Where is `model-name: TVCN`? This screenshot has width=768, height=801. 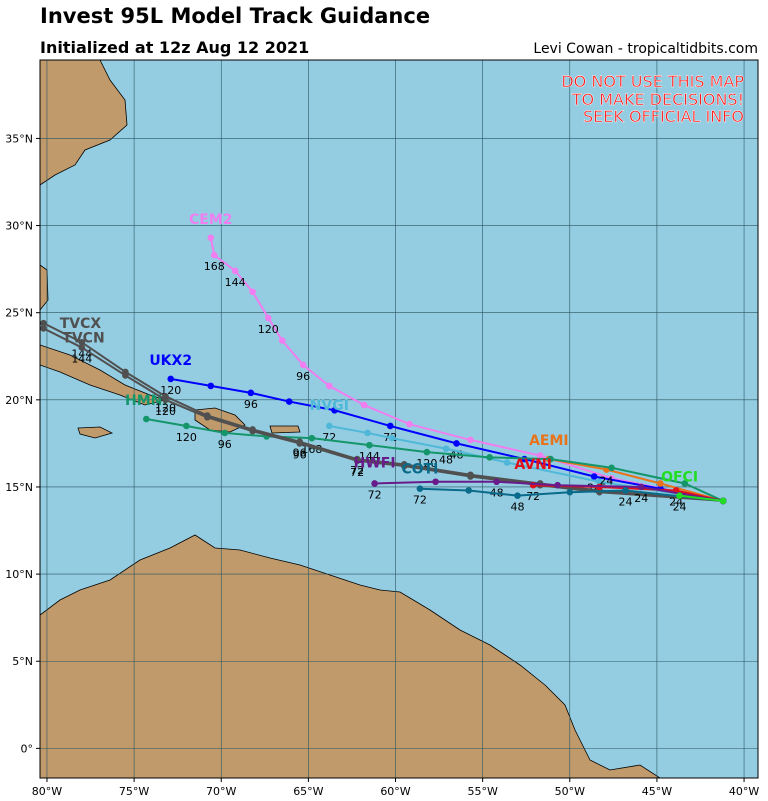
model-name: TVCN is located at coordinates (83, 338).